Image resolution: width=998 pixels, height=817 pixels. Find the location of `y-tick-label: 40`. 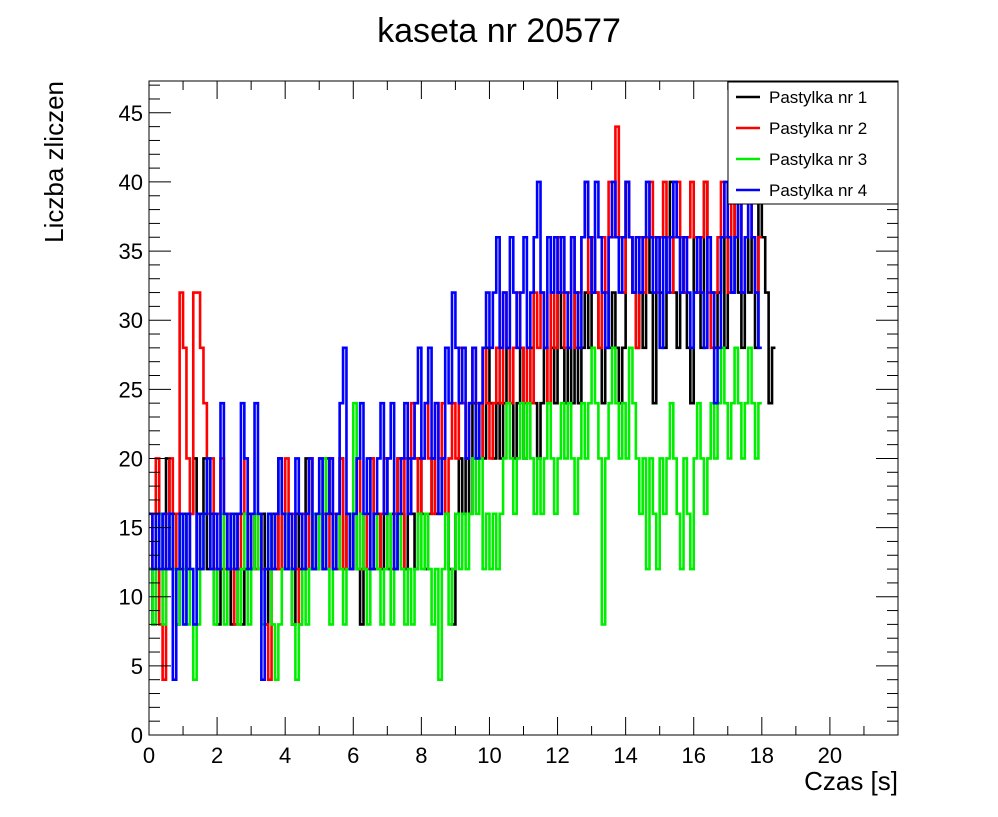

y-tick-label: 40 is located at coordinates (131, 182).